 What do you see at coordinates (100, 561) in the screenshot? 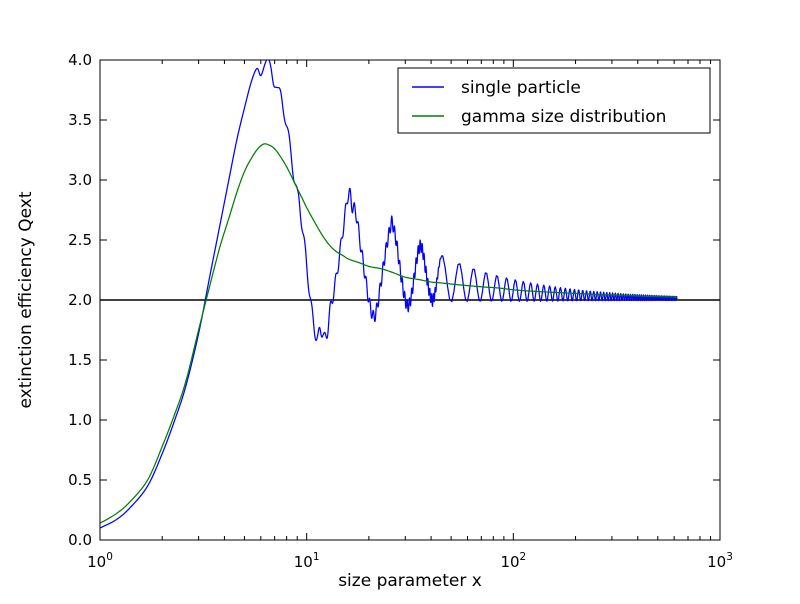
I see `x-tick-label: 10⁰` at bounding box center [100, 561].